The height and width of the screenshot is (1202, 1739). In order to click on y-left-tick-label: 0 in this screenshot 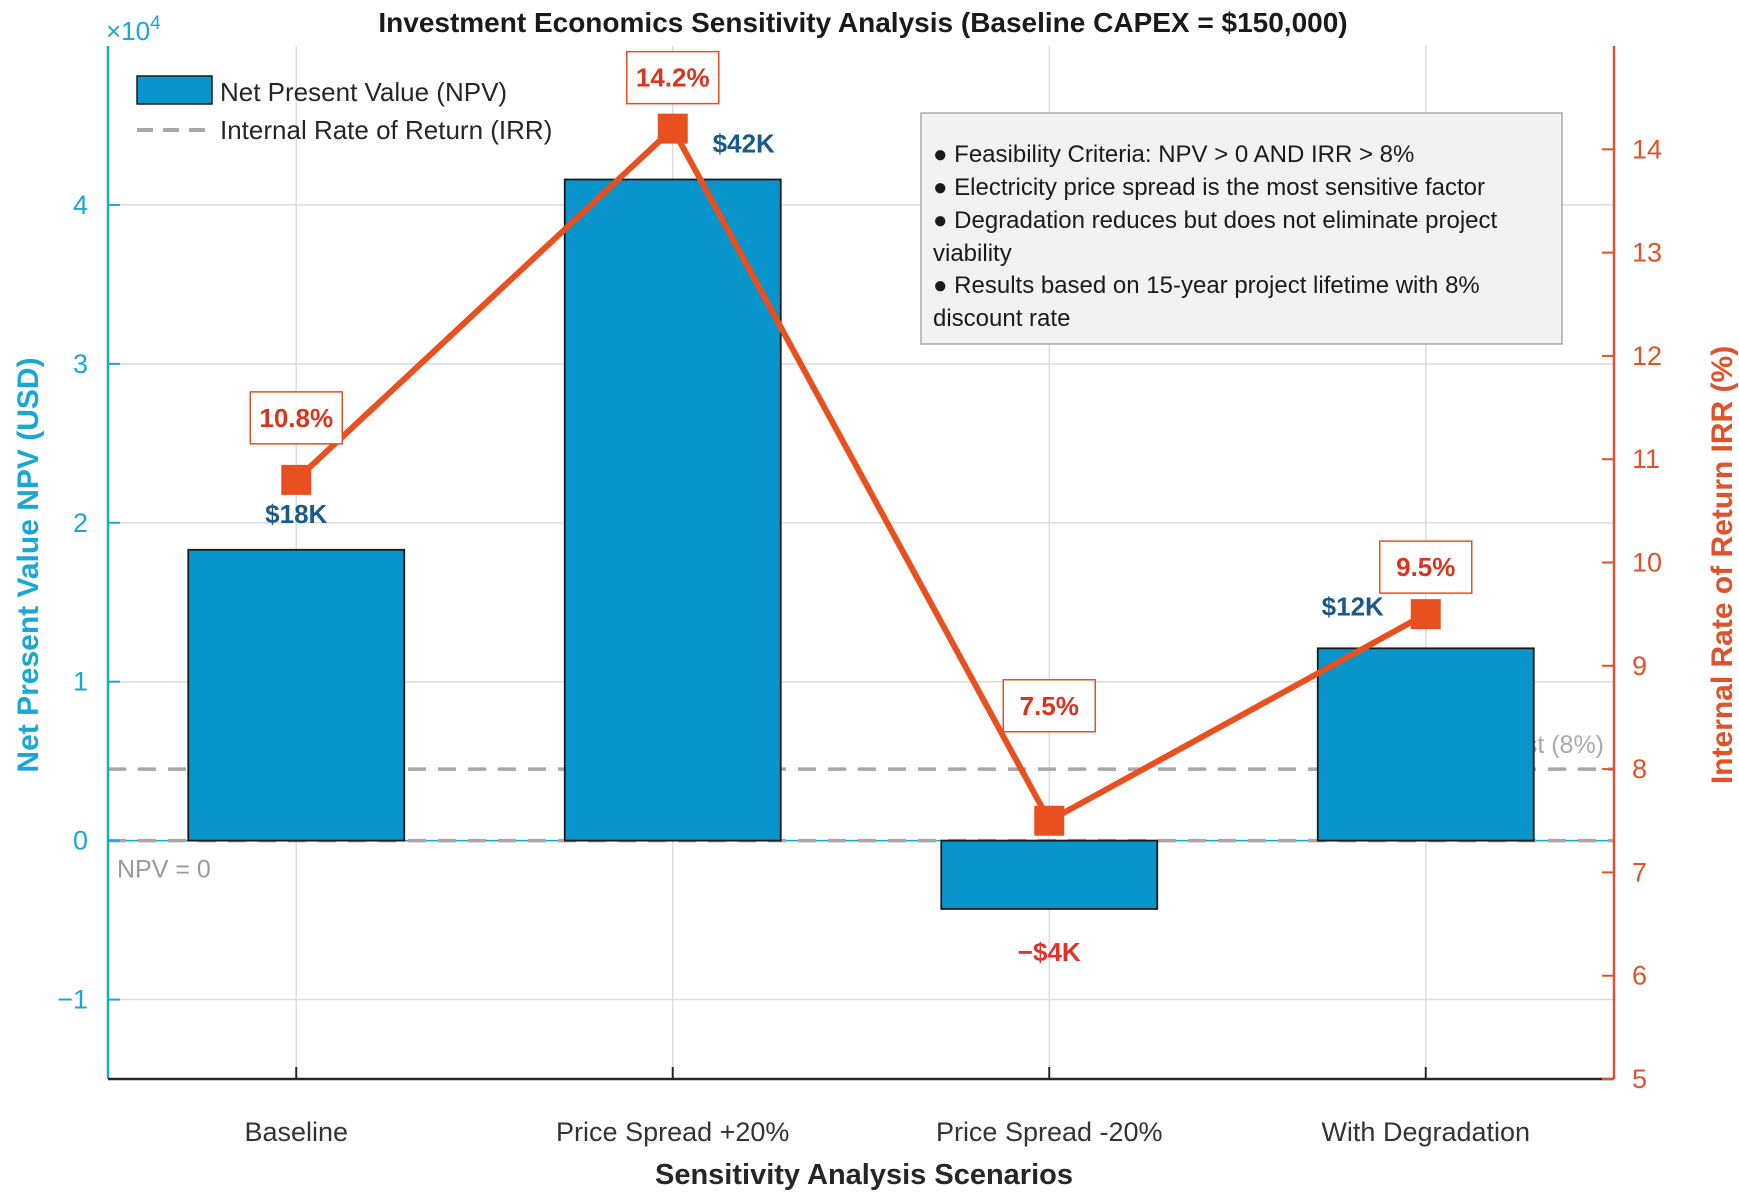, I will do `click(80, 841)`.